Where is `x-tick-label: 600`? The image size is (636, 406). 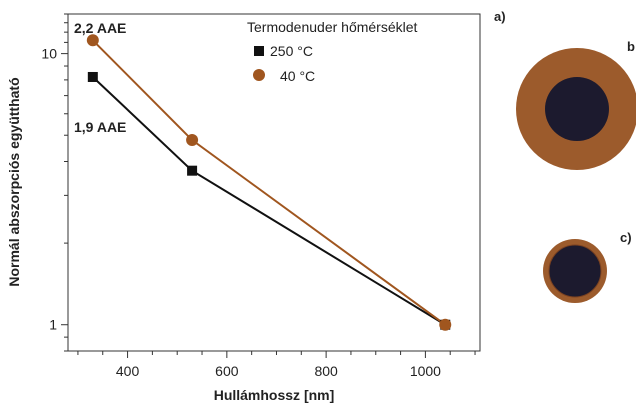
x-tick-label: 600 is located at coordinates (227, 371).